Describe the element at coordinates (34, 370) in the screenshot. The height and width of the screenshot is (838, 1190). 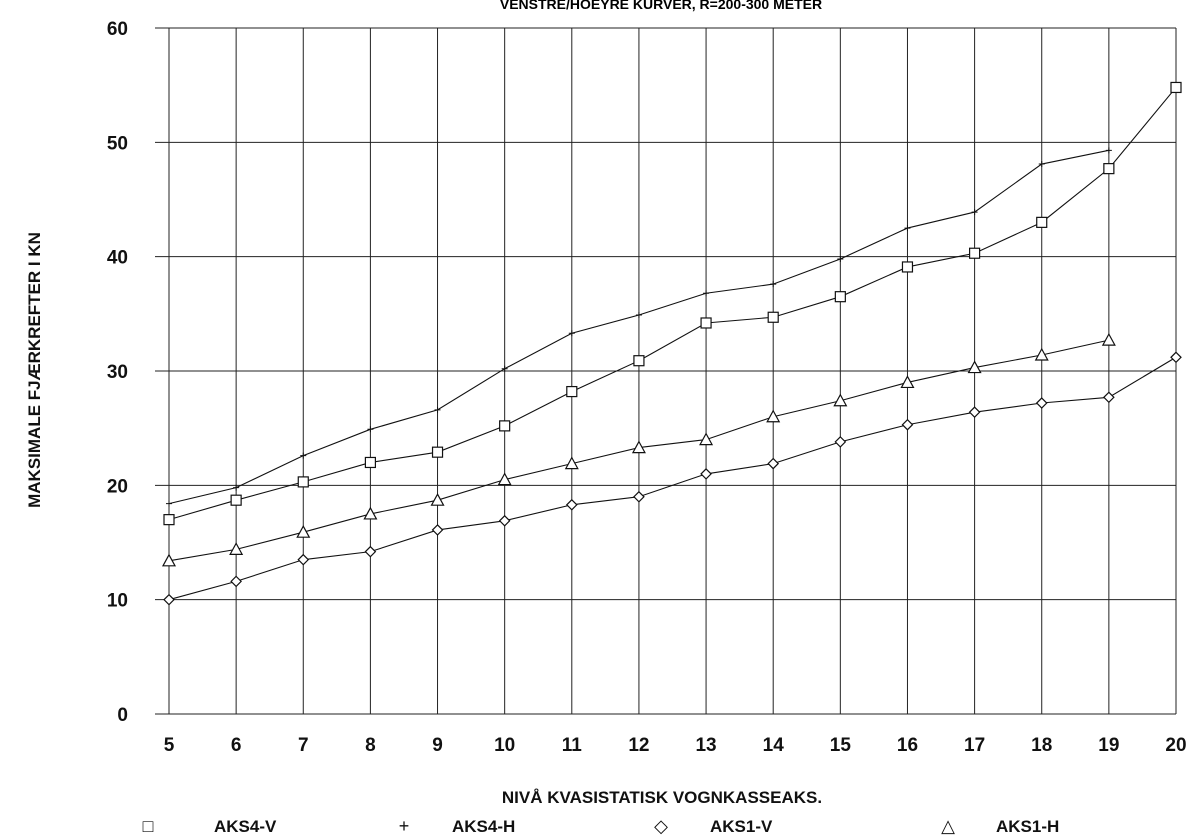
I see `y-axis-label: MAKSIMALE FJÆRKREFTER I KN` at that location.